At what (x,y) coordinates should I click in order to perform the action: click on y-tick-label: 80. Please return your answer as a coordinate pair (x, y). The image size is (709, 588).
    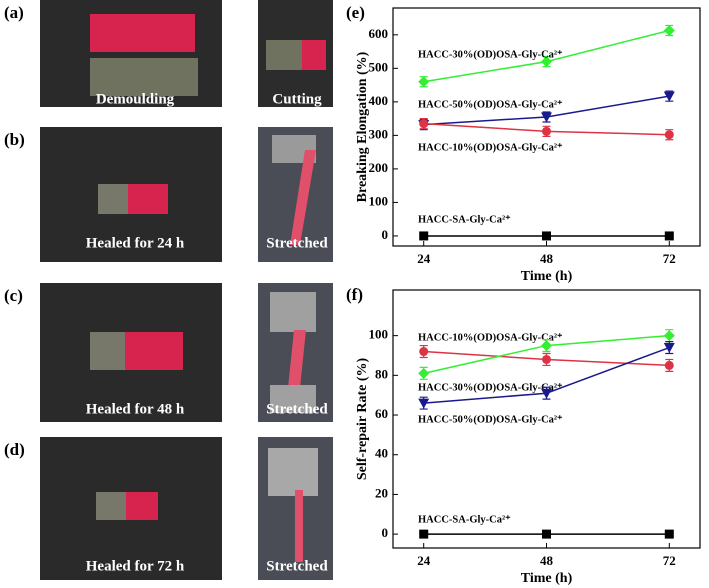
    Looking at the image, I should click on (381, 373).